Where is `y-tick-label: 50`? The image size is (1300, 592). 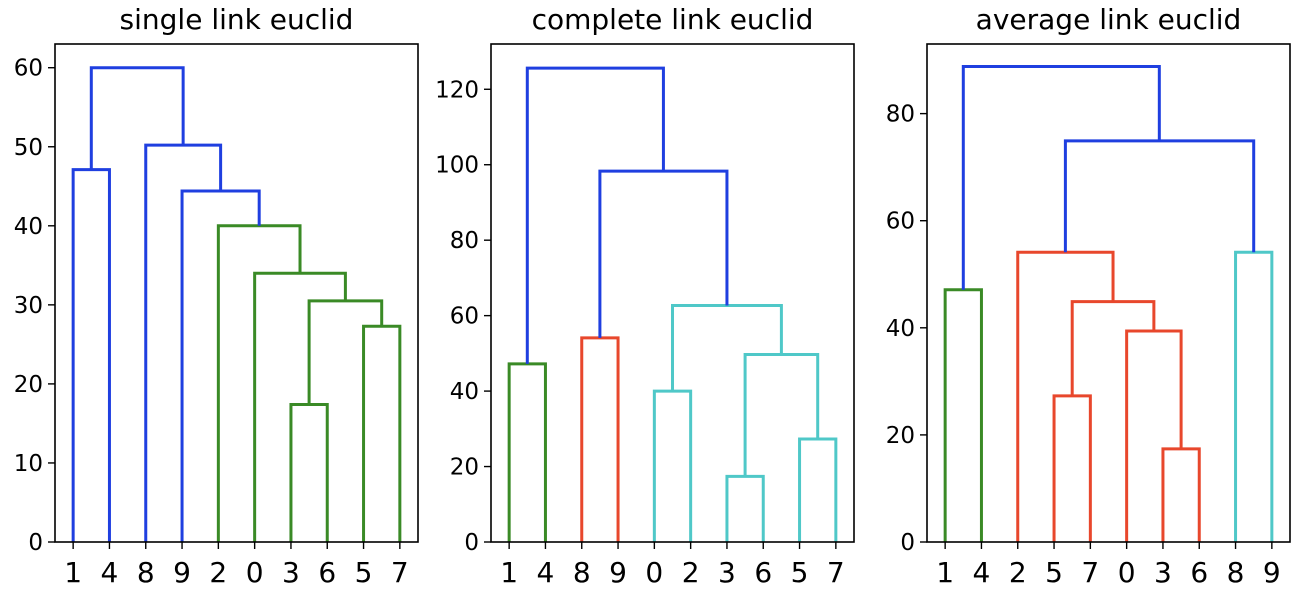 y-tick-label: 50 is located at coordinates (28, 148).